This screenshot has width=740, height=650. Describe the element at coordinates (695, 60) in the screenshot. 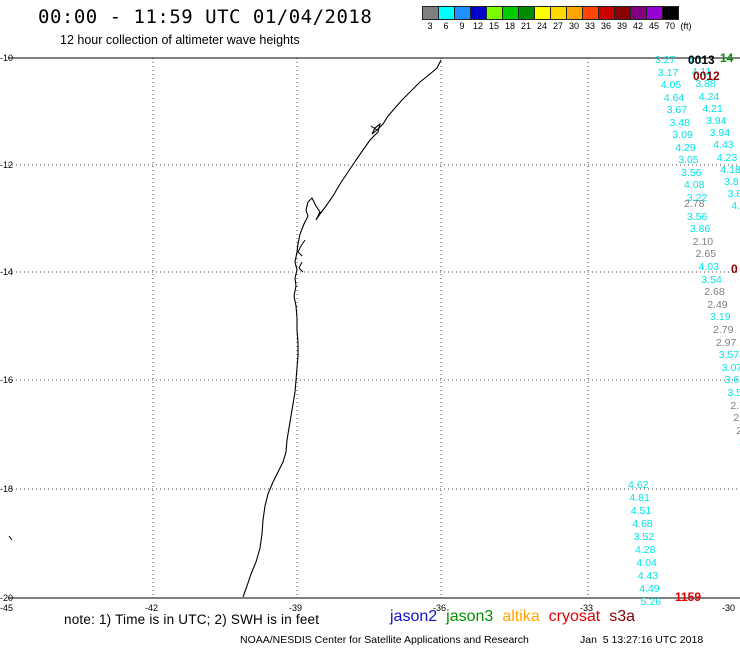

I see `wave-height-value: 4.1` at that location.